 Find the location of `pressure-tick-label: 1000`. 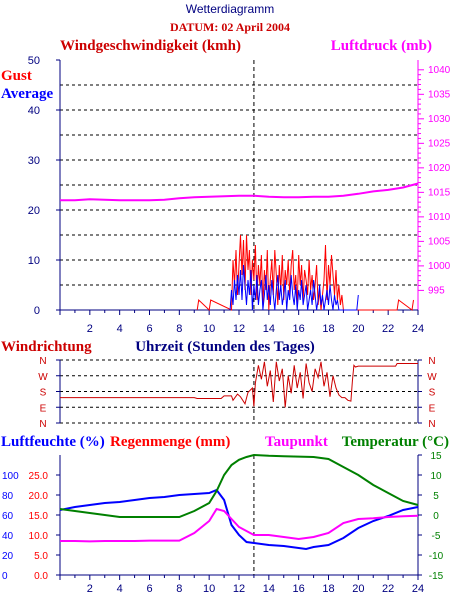

pressure-tick-label: 1000 is located at coordinates (439, 266).